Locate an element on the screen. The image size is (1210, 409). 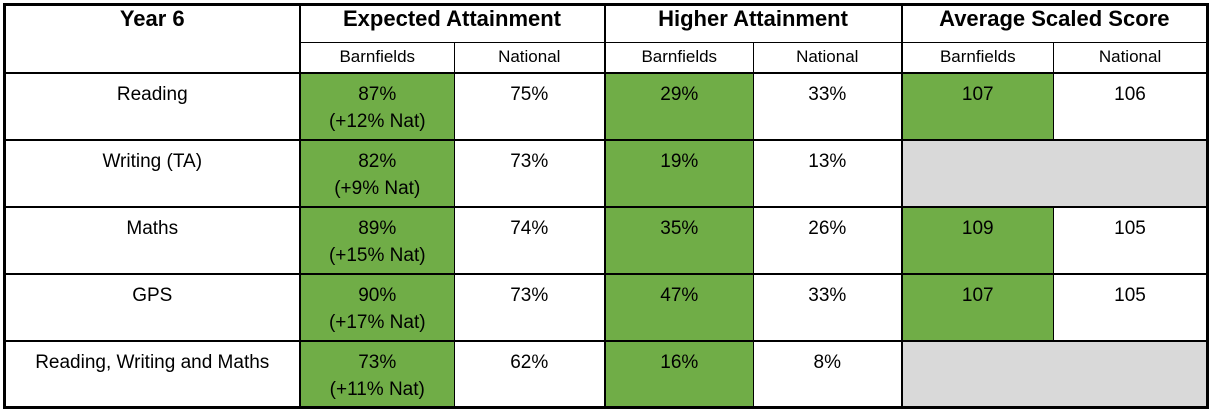
higher-national-cell: 13% is located at coordinates (828, 173).